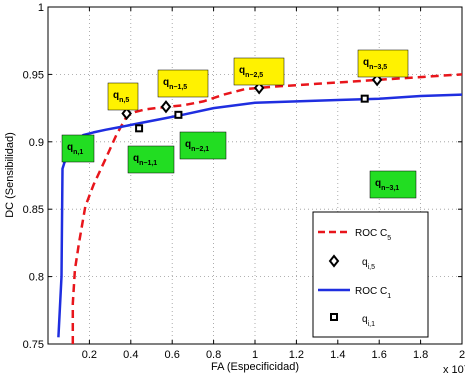  What do you see at coordinates (373, 293) in the screenshot?
I see `legend-label-roc-c1: ROC C1` at bounding box center [373, 293].